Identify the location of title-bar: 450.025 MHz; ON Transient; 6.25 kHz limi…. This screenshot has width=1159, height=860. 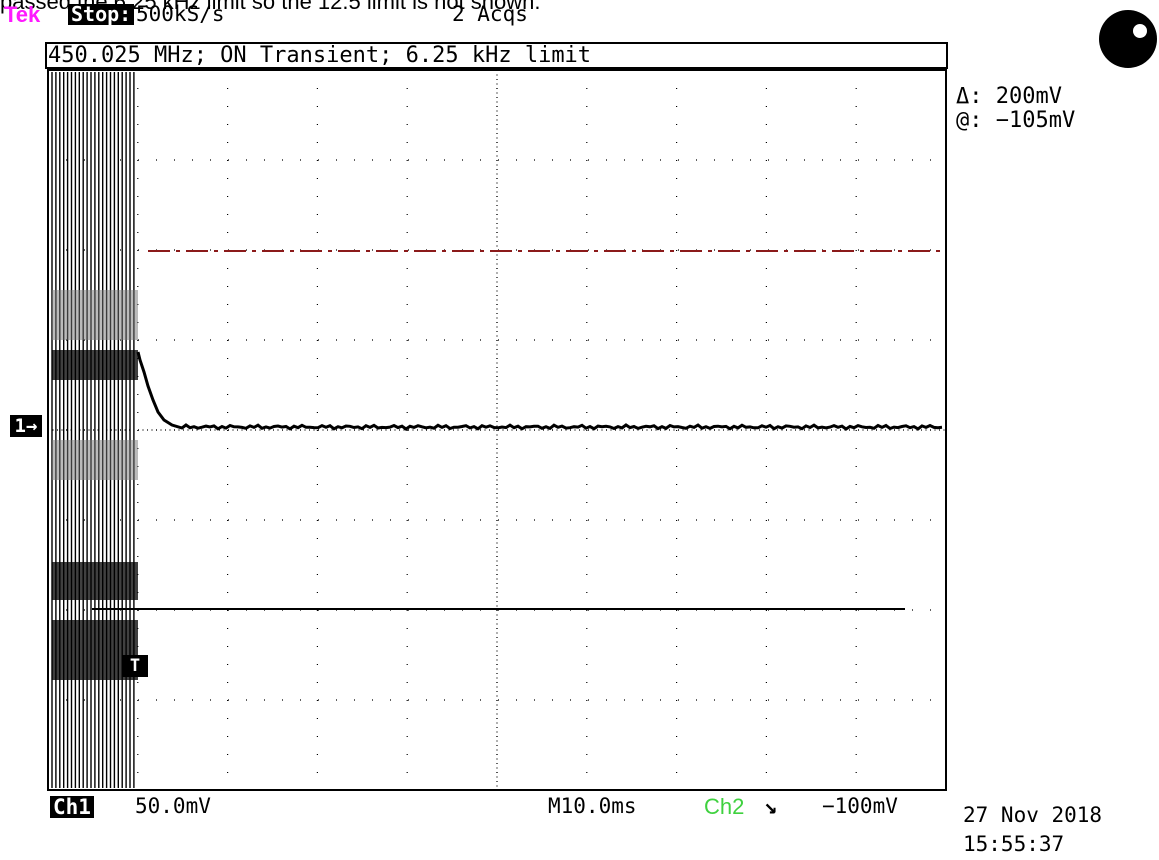
(320, 55).